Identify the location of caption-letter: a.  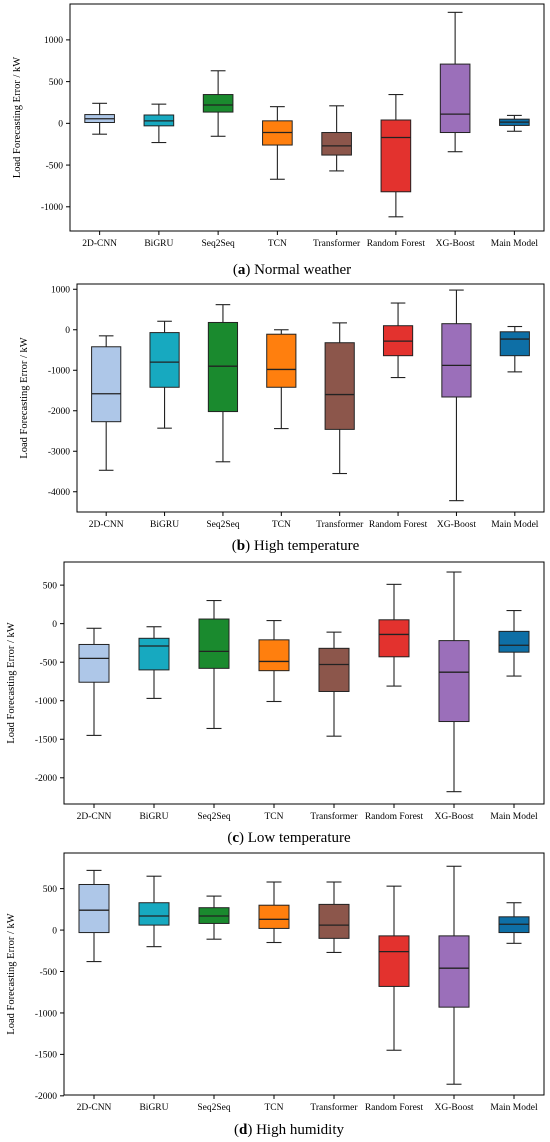
(242, 270).